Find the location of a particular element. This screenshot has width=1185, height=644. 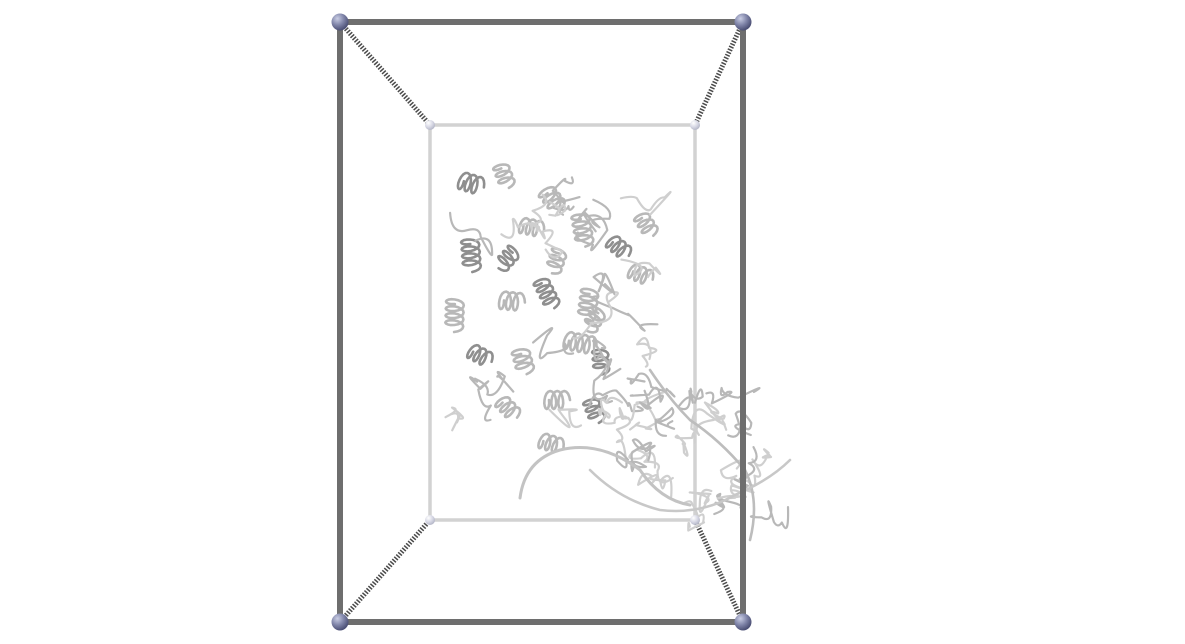

corner-back-bl-sphere-icon is located at coordinates (430, 520).